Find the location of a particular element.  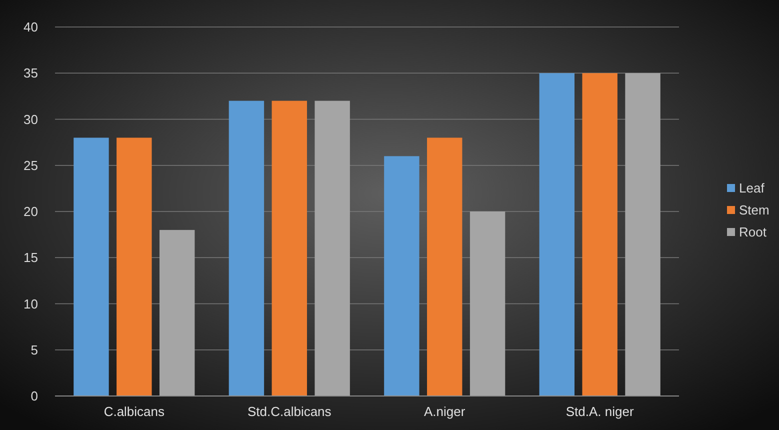

y-tick-label: 40 is located at coordinates (31, 27).